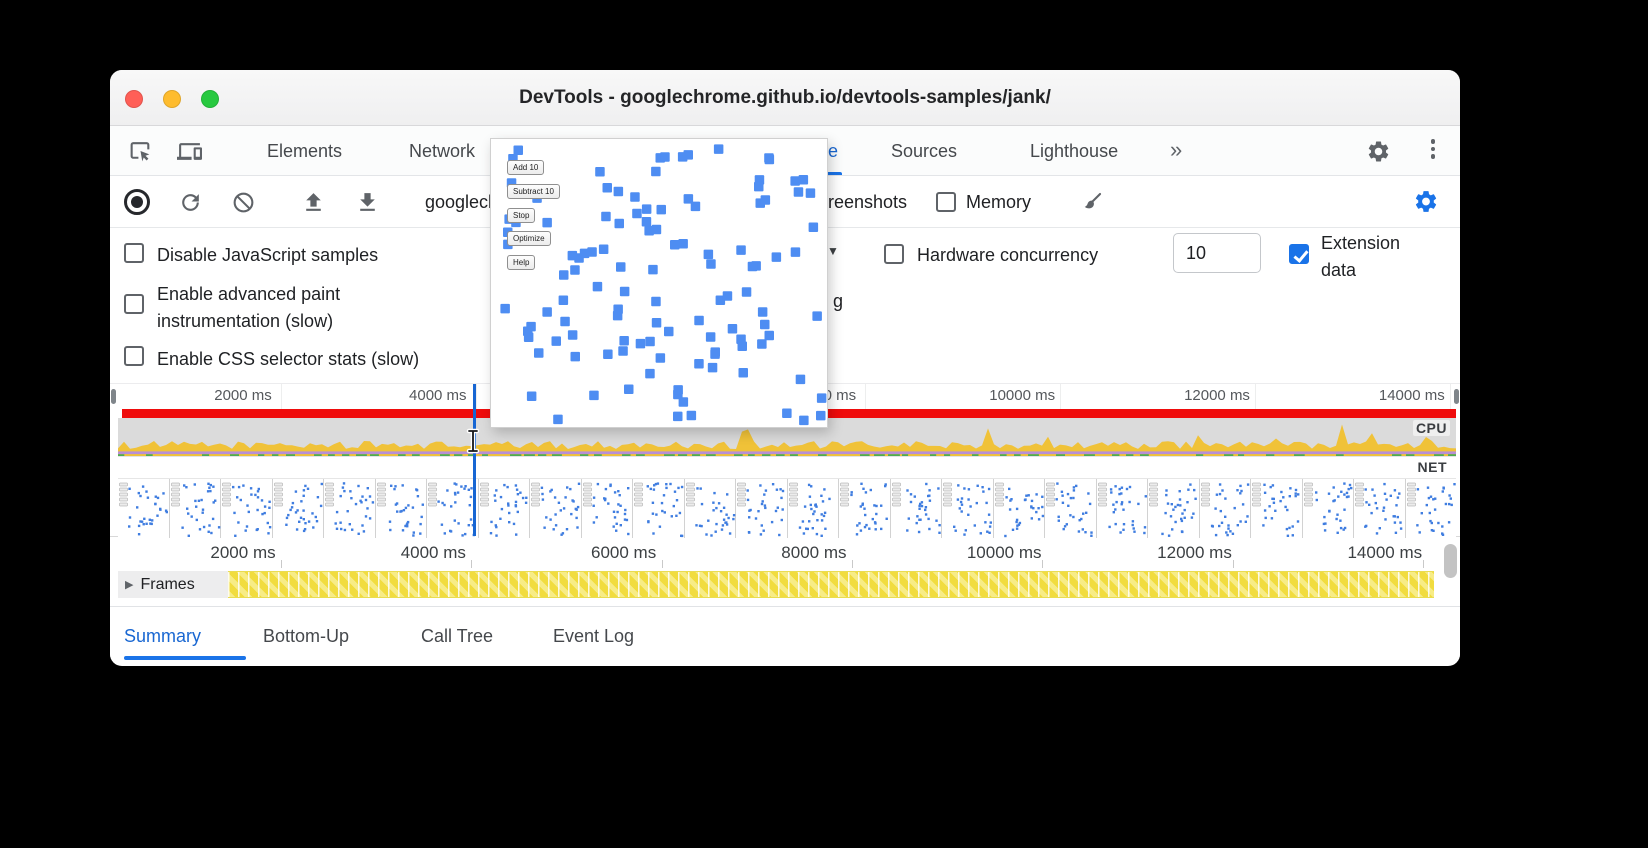 The image size is (1648, 848). What do you see at coordinates (924, 150) in the screenshot?
I see `tab-sources: Sources` at bounding box center [924, 150].